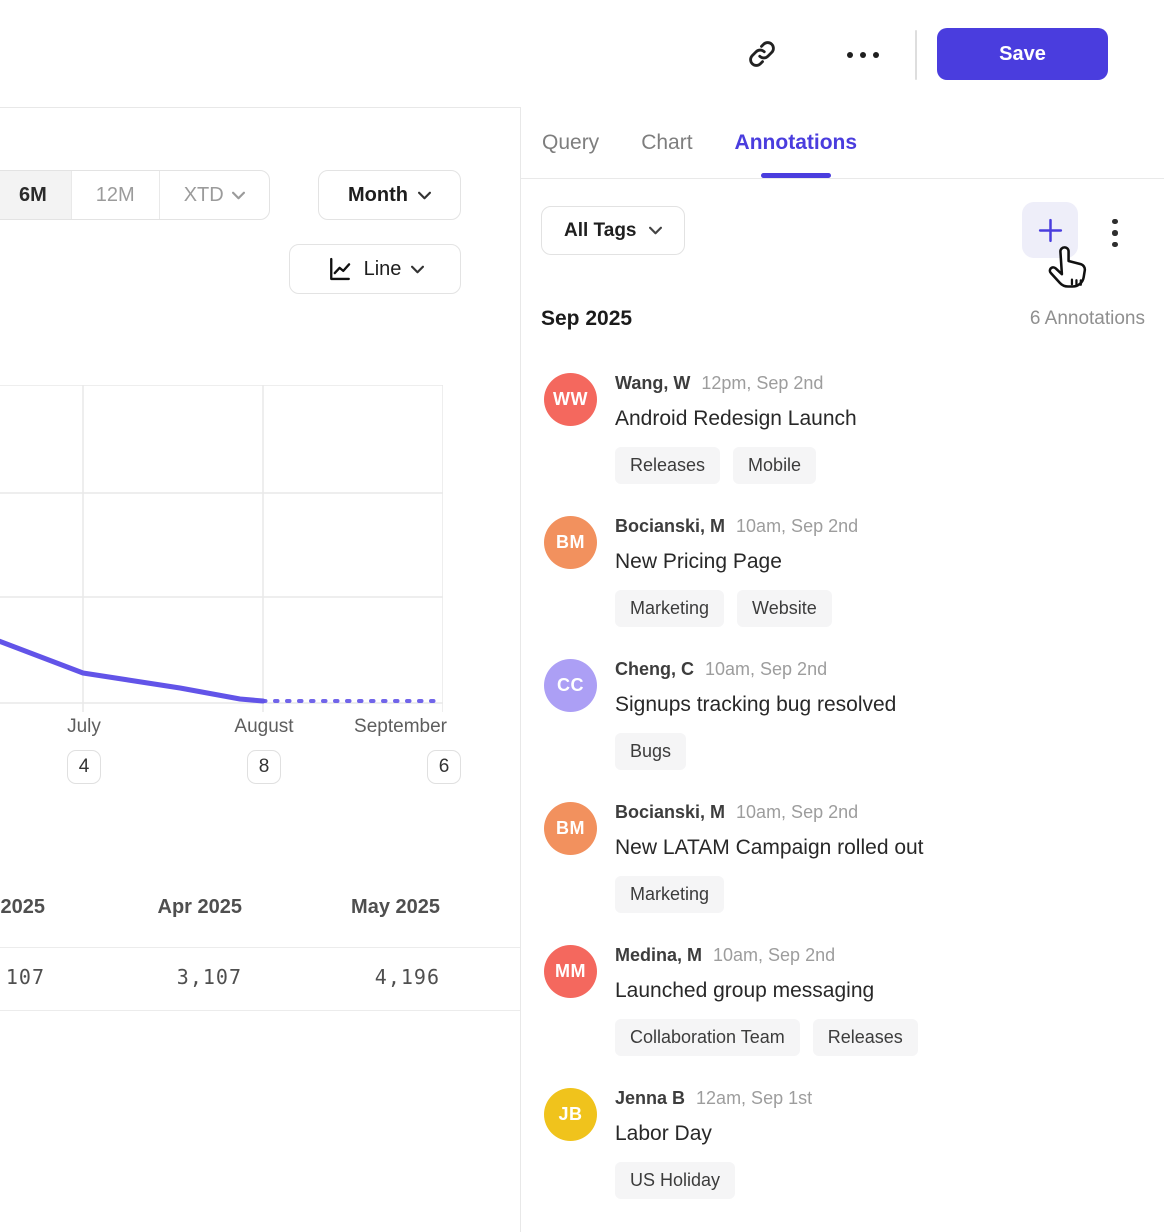 The height and width of the screenshot is (1232, 1164). I want to click on tag-pill: US Holiday, so click(675, 1180).